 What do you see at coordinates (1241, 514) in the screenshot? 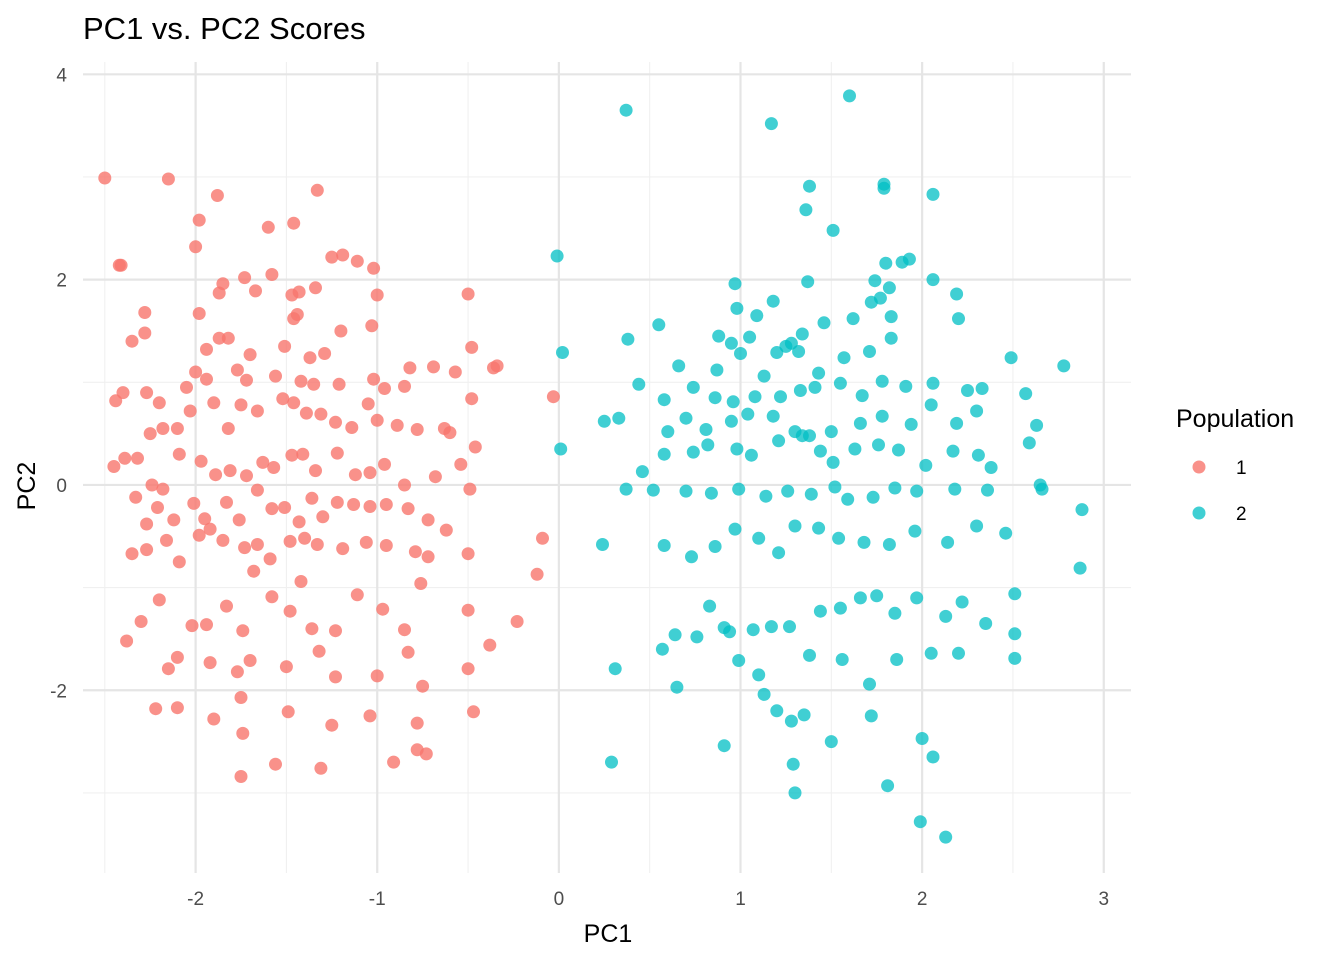
I see `legend-label-2: 2` at bounding box center [1241, 514].